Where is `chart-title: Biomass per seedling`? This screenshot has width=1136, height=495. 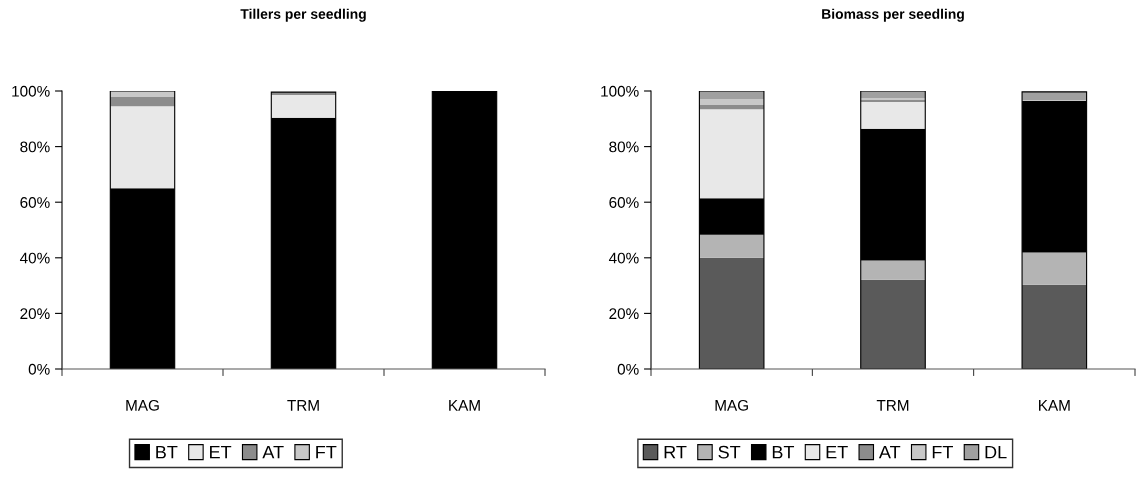 chart-title: Biomass per seedling is located at coordinates (893, 15).